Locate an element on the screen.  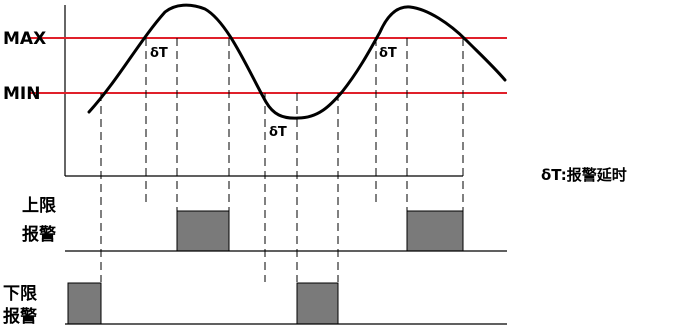
lower-alarm-label-line1: 下限 is located at coordinates (20, 294).